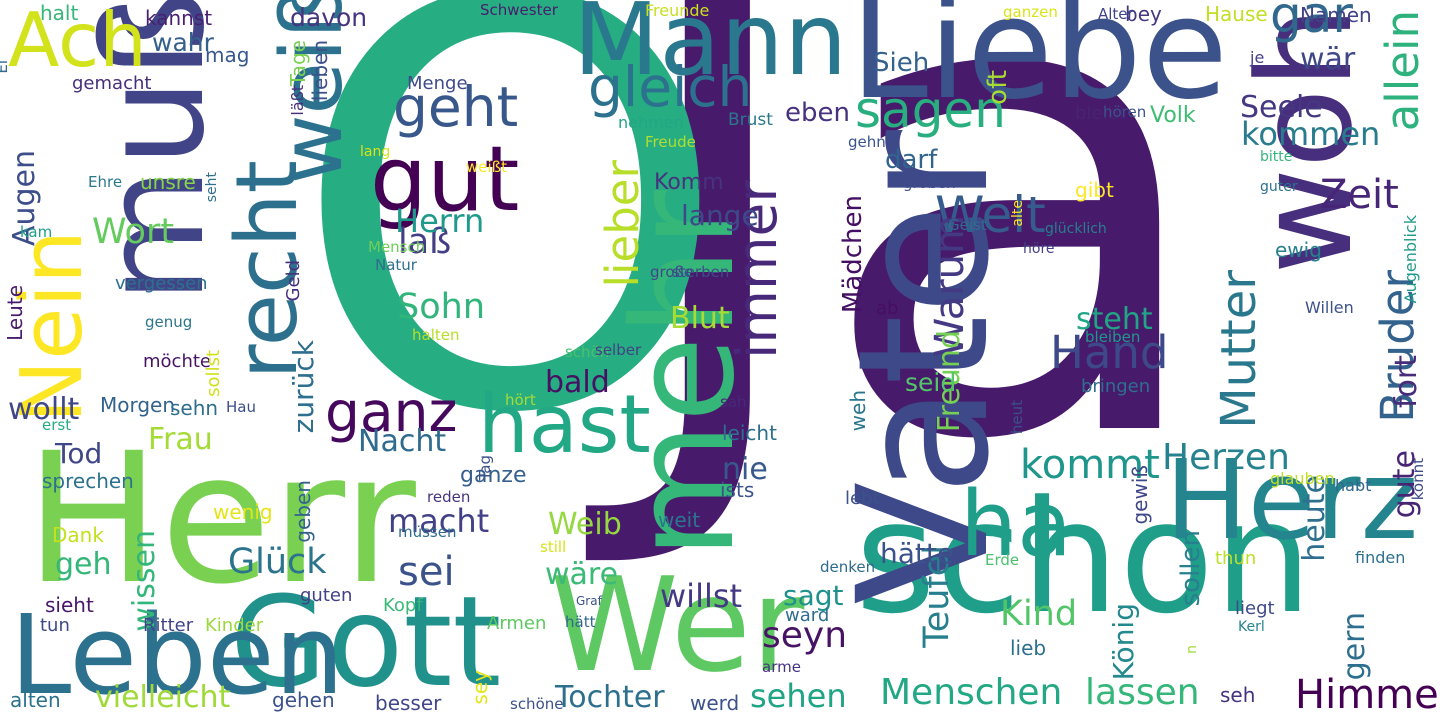  I want to click on word-ganzen: ganzen, so click(1030, 12).